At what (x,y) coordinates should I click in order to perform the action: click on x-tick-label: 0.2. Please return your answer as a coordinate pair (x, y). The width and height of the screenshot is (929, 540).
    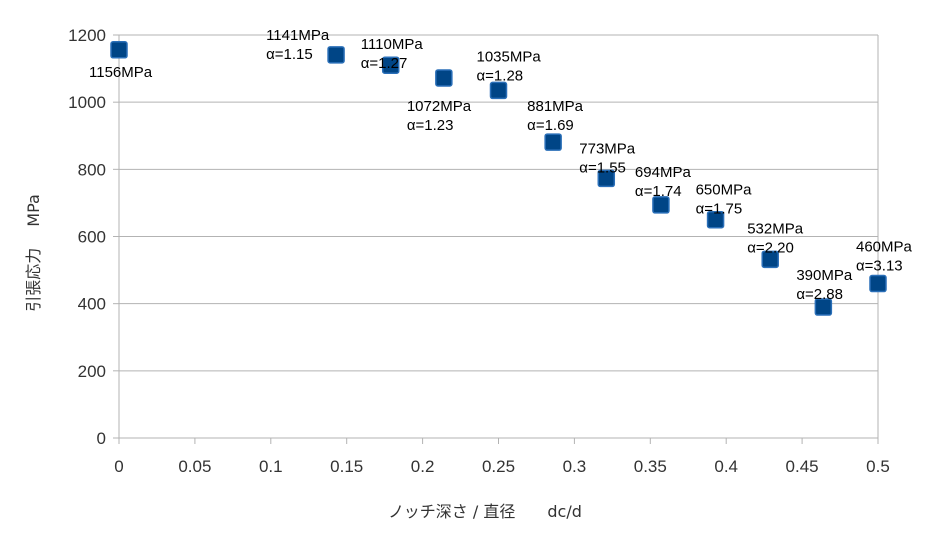
    Looking at the image, I should click on (423, 466).